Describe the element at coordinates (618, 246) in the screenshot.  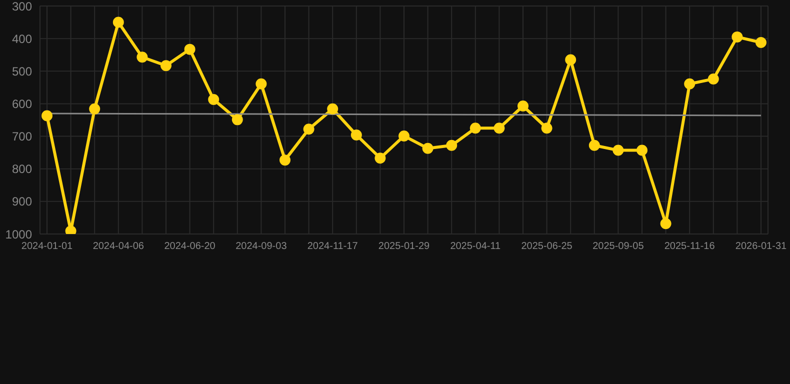
I see `x-tick-label: 2025-09-05` at that location.